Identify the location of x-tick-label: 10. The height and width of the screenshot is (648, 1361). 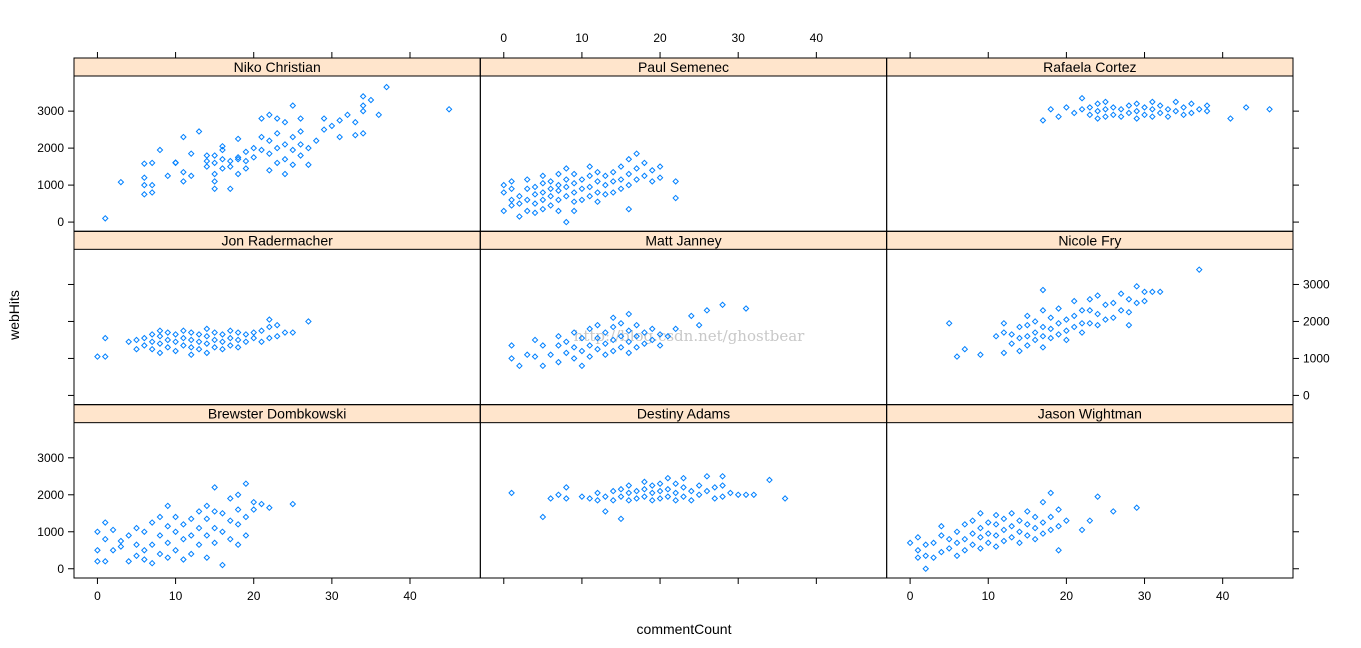
(989, 596).